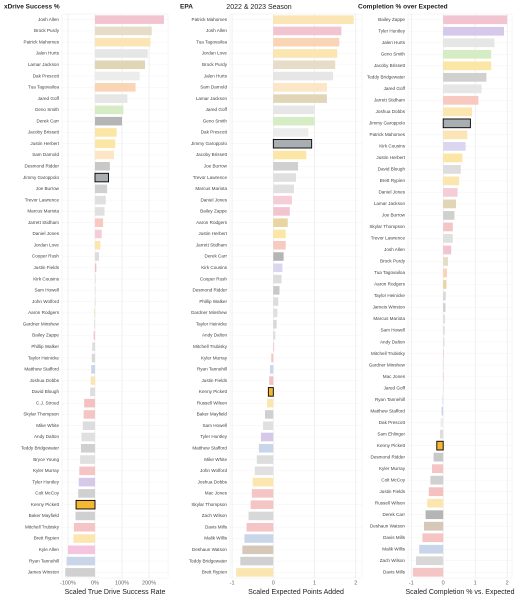  I want to click on chart-title: 2022 & 2023 Season, so click(258, 7).